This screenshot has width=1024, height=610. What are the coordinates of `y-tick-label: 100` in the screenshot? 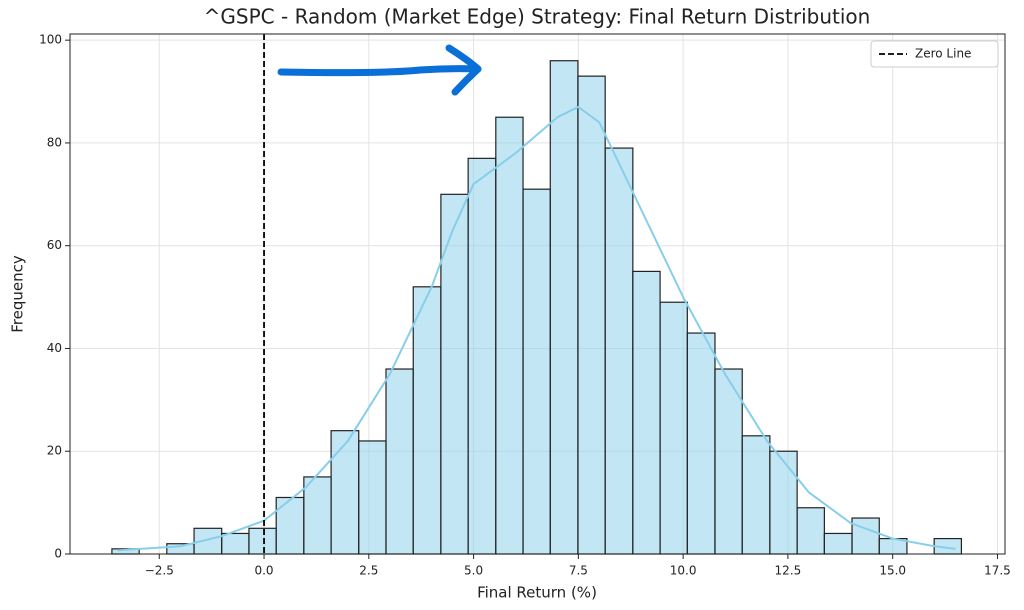 It's located at (50, 40).